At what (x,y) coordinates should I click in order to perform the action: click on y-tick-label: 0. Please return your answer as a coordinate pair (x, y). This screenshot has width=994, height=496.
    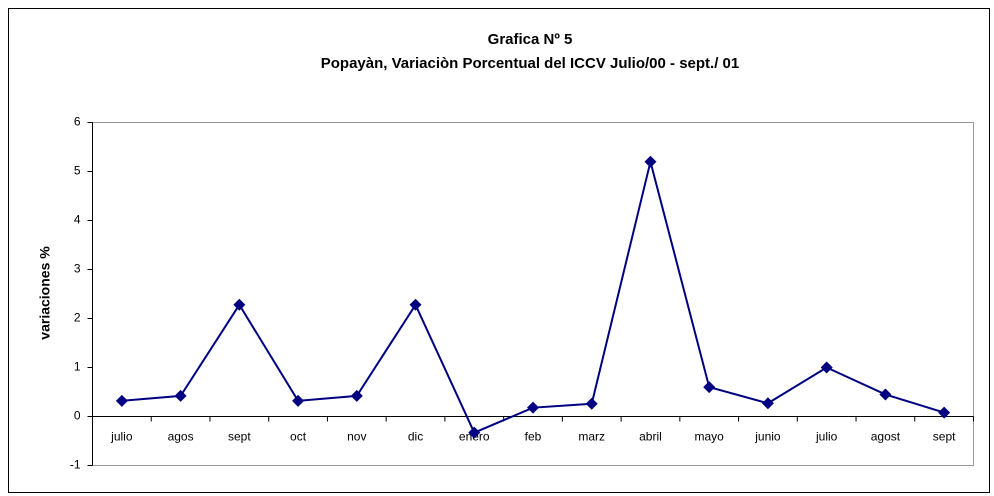
    Looking at the image, I should click on (77, 416).